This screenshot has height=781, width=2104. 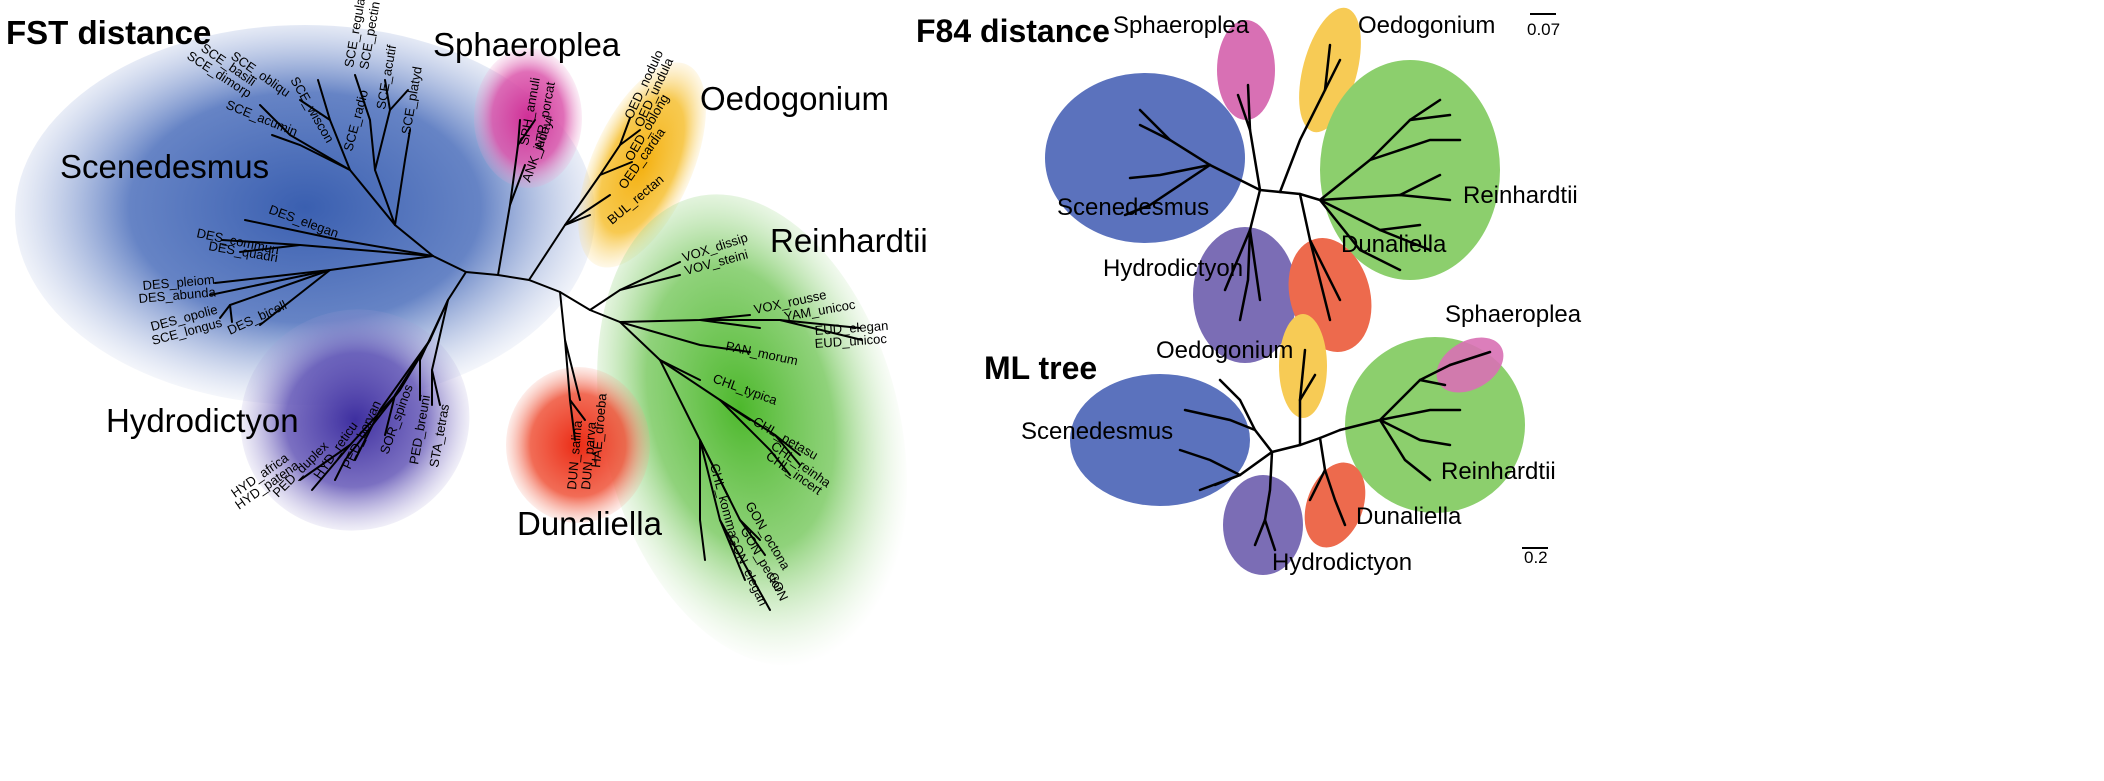 I want to click on fst-label-sphaeroplea: Sphaeroplea, so click(x=527, y=44).